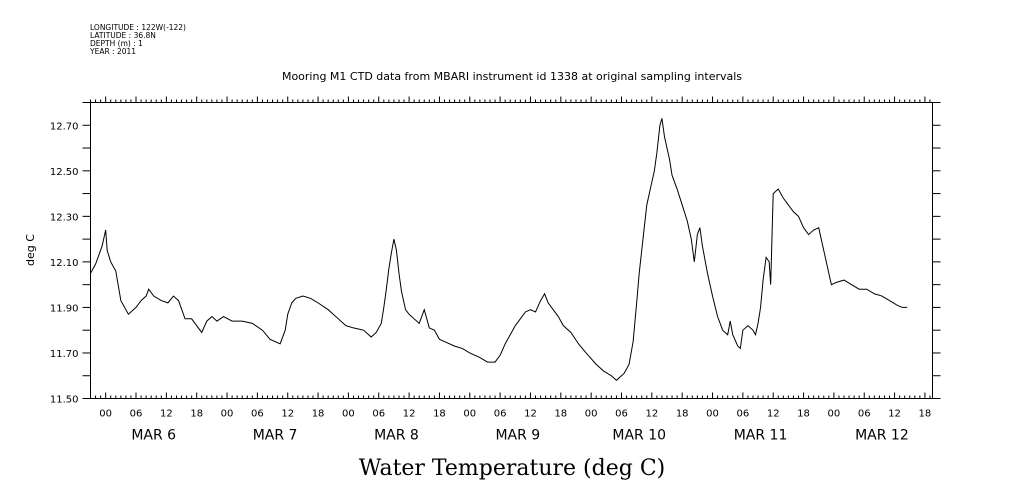 This screenshot has width=1009, height=504. What do you see at coordinates (64, 217) in the screenshot?
I see `y-tick-label: 12.30` at bounding box center [64, 217].